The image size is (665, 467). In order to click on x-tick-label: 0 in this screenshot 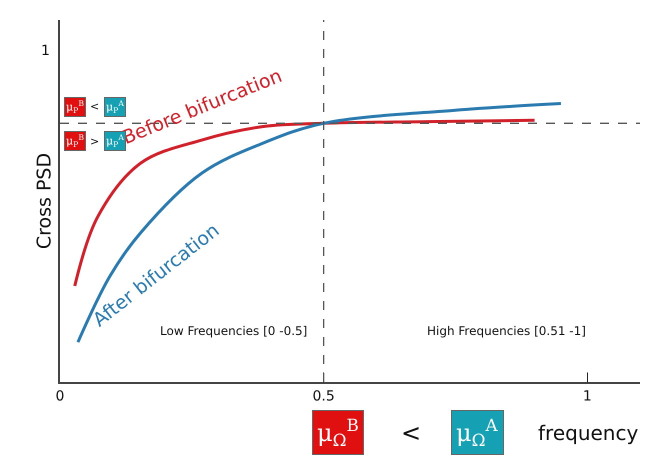, I will do `click(60, 396)`.